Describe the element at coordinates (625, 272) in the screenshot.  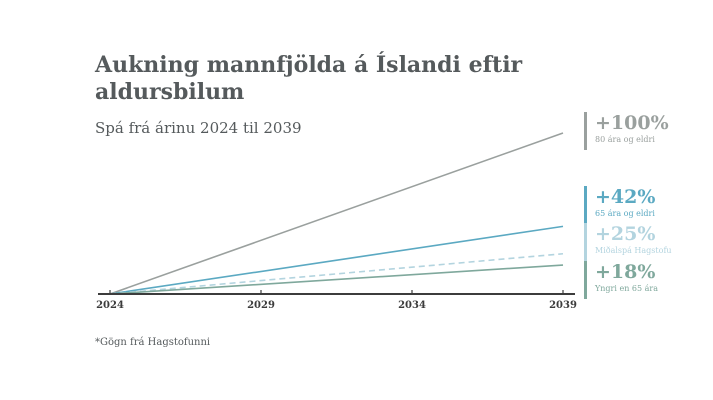
I see `series-pct: +18%` at that location.